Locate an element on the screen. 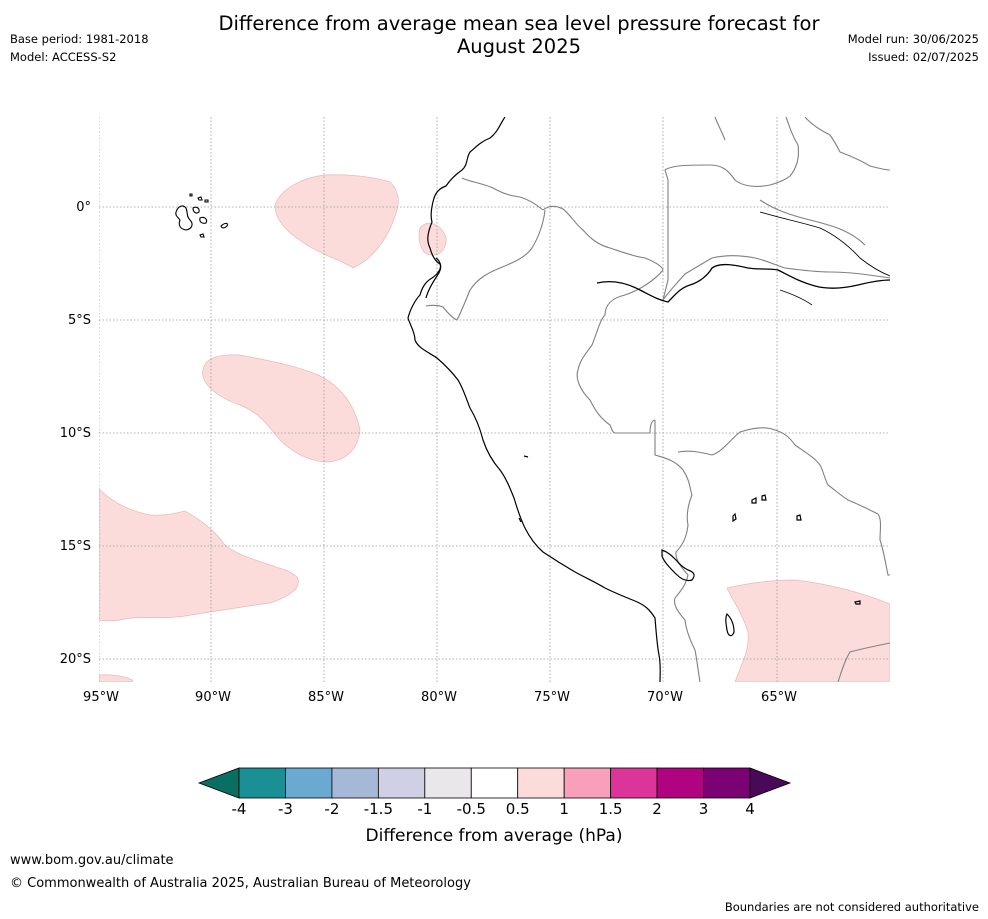 The width and height of the screenshot is (988, 919). colorbar is located at coordinates (494, 783).